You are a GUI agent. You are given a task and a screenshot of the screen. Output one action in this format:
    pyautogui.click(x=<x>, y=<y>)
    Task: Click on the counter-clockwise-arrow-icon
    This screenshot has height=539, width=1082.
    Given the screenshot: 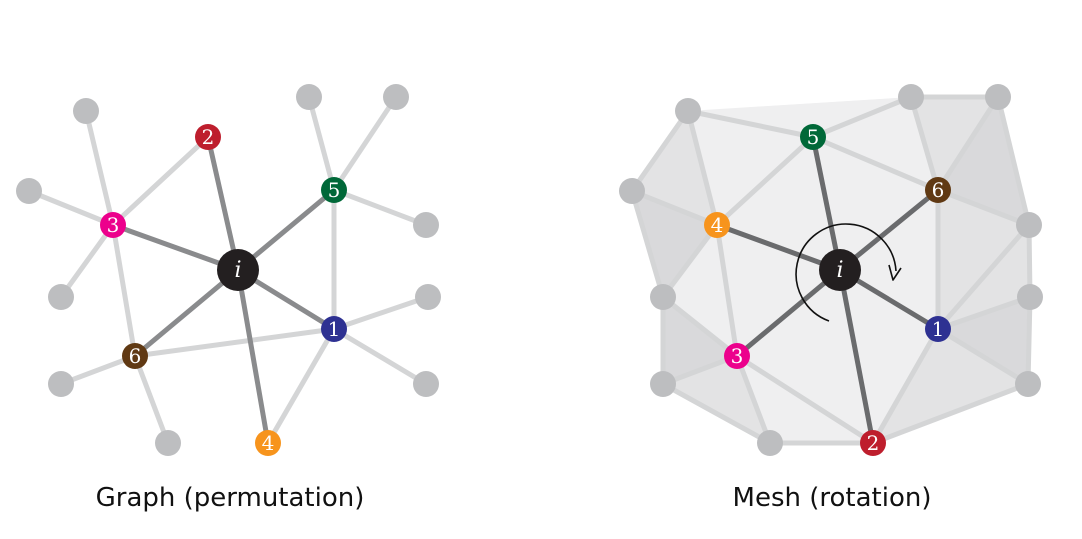 What is the action you would take?
    pyautogui.click(x=846, y=272)
    